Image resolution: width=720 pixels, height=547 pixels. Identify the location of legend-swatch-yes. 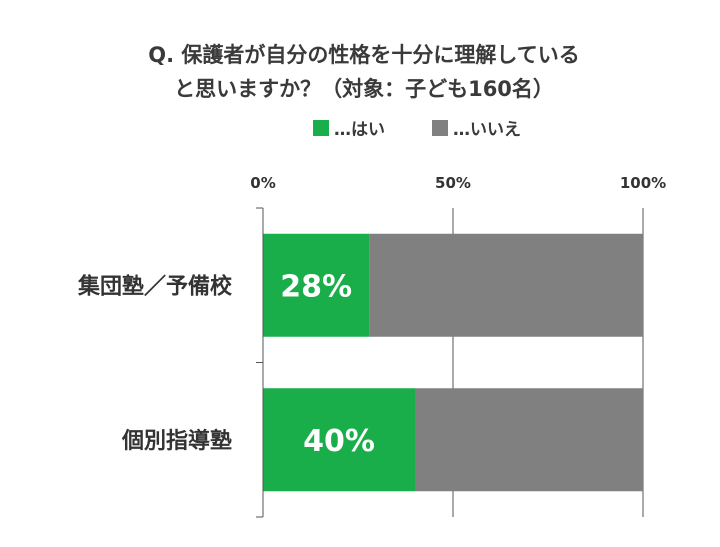
(321, 128).